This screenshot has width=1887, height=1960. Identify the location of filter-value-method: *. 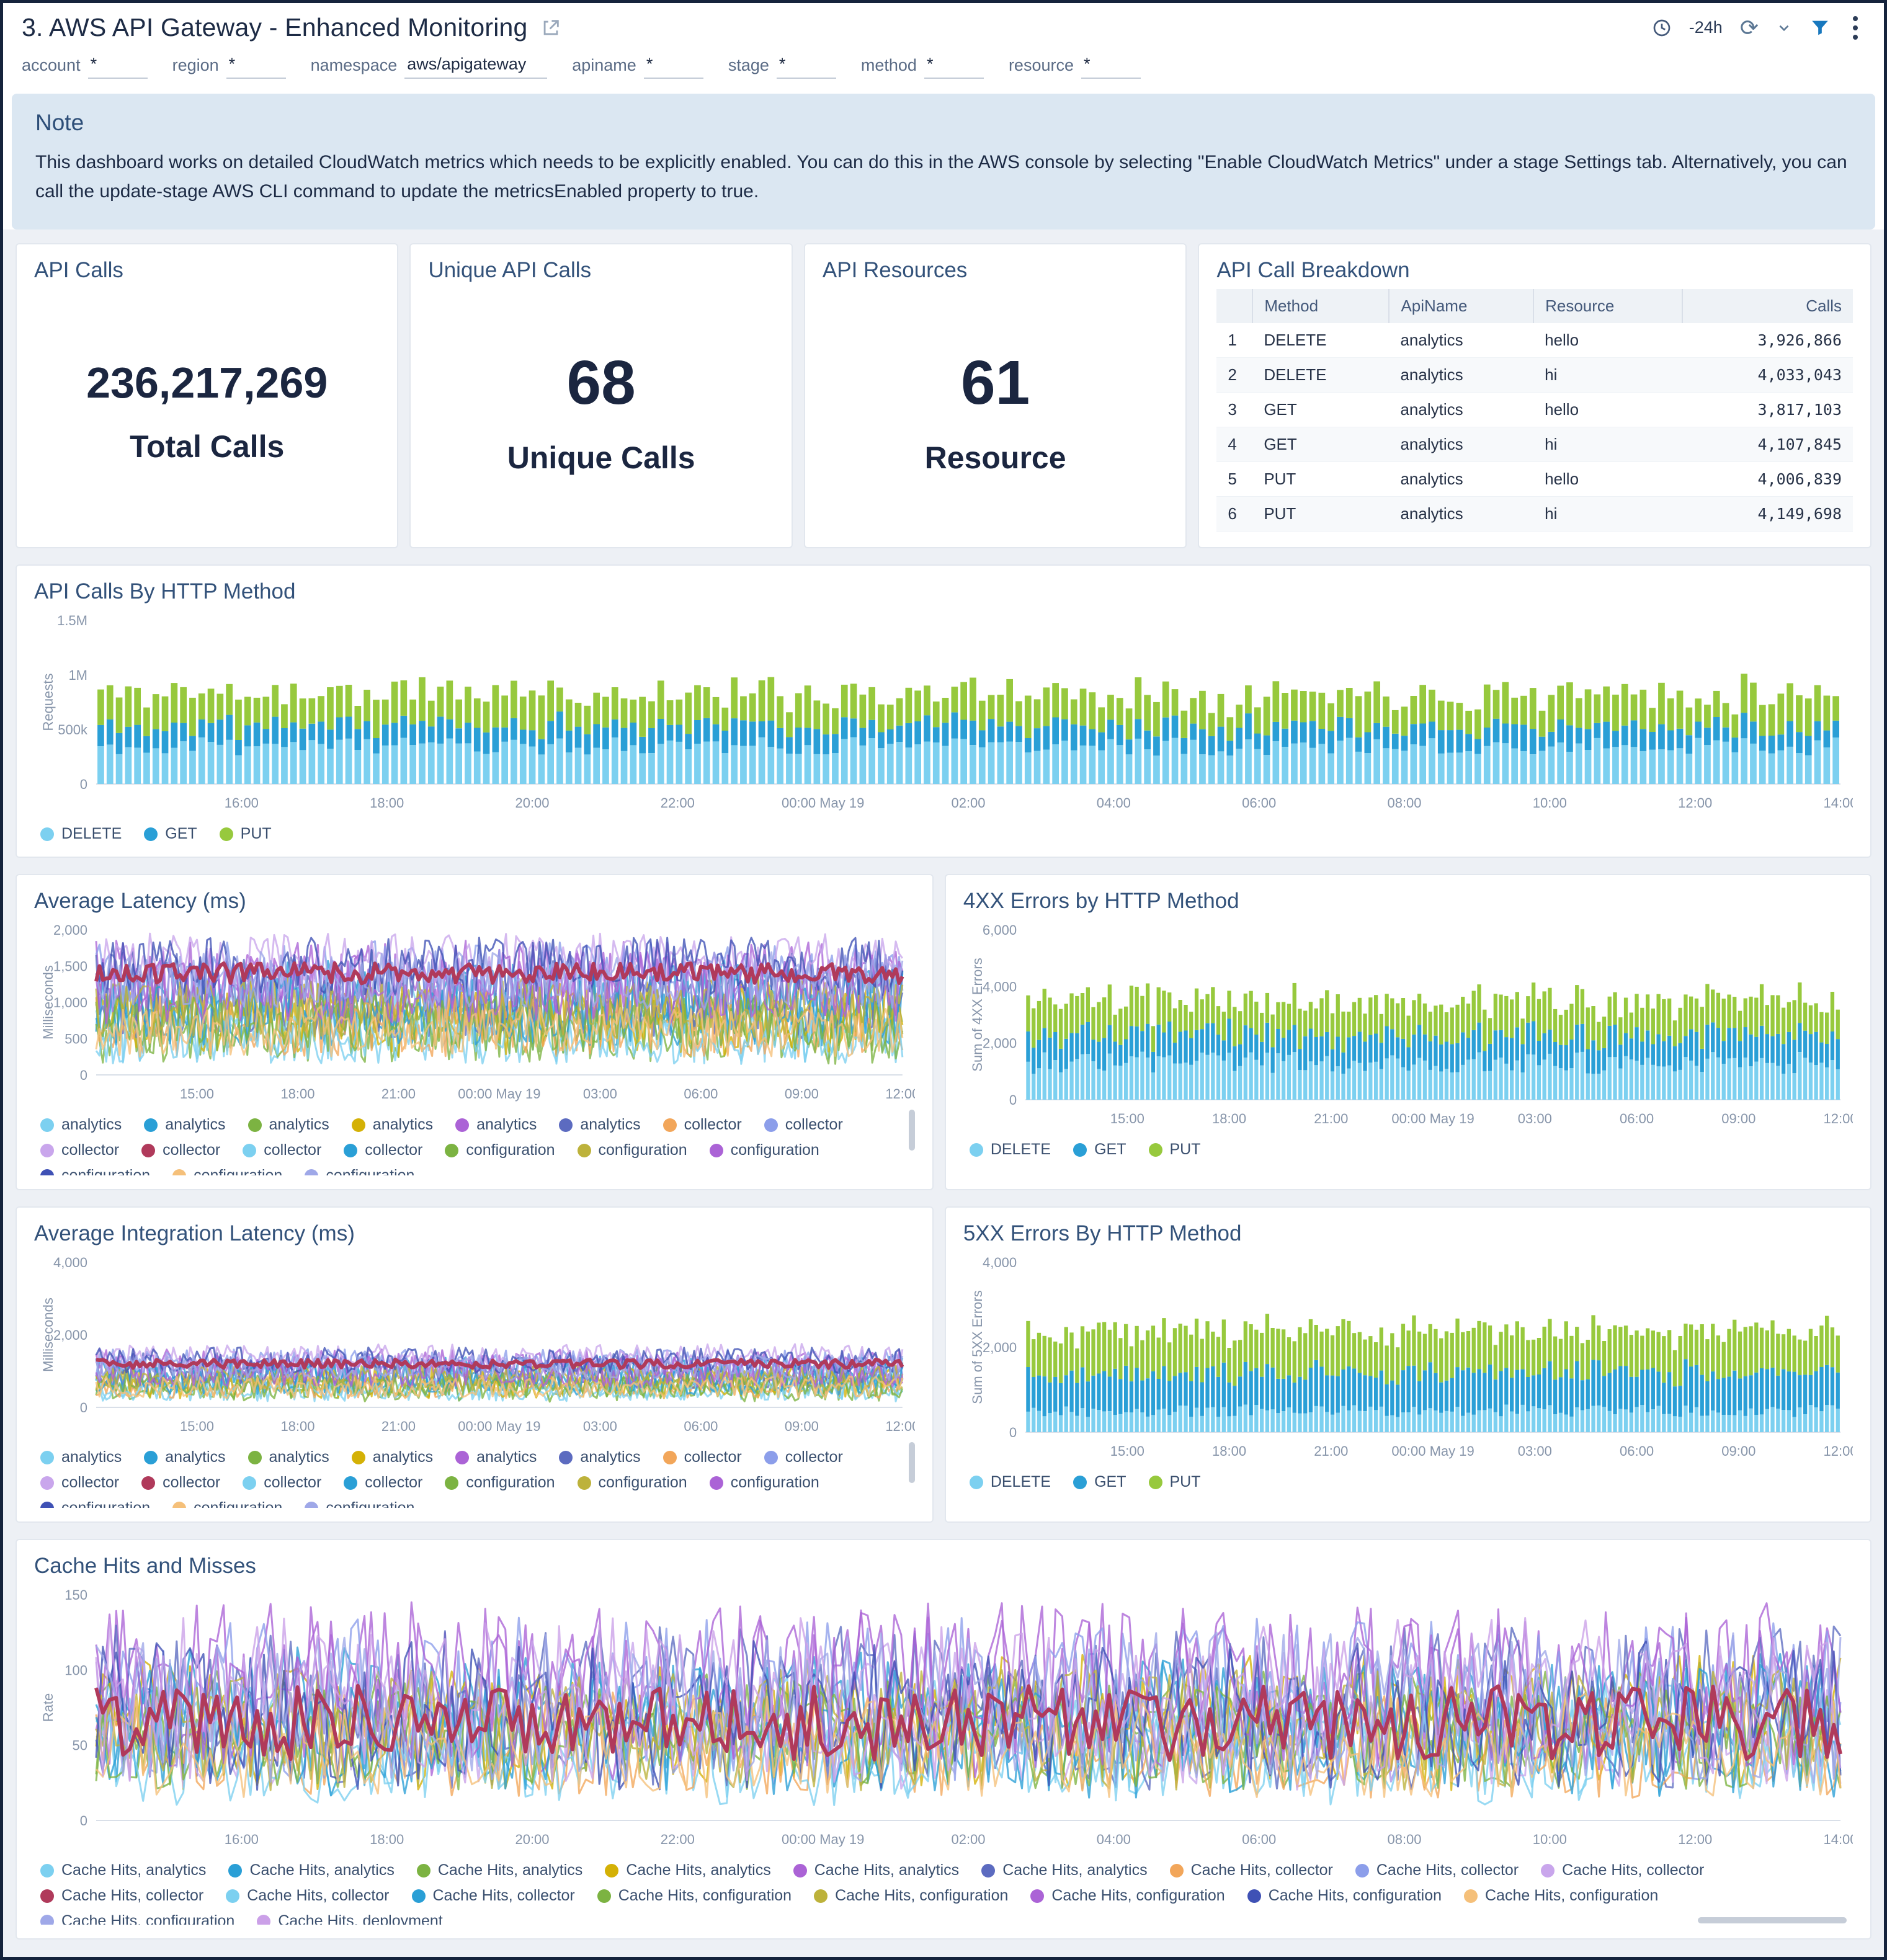
(954, 67).